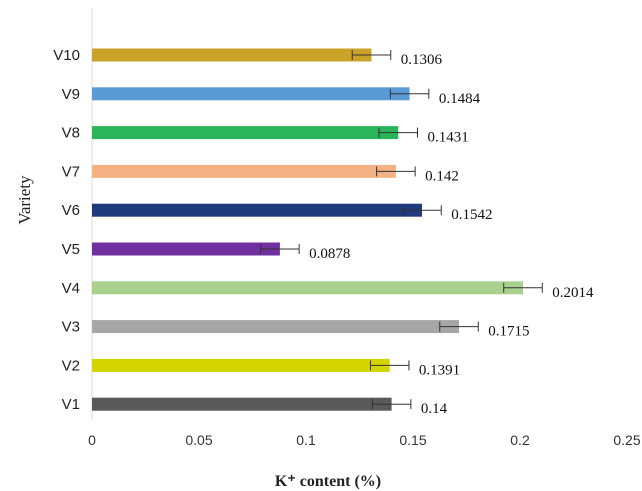 This screenshot has width=642, height=491. I want to click on bar-v10, so click(232, 55).